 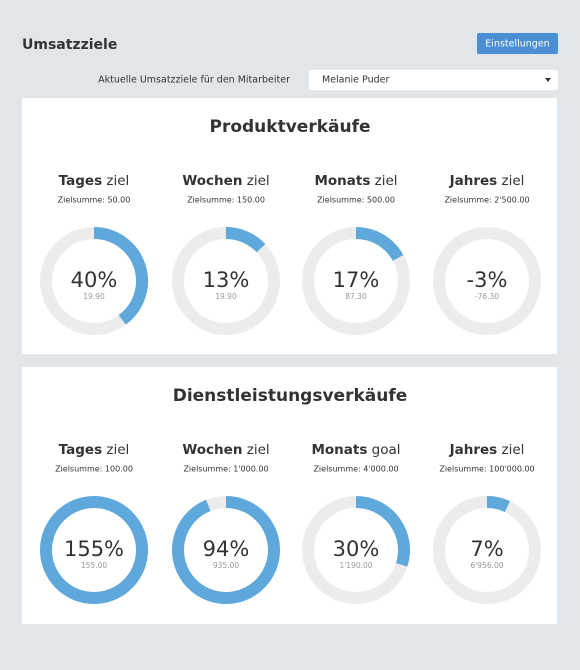 I want to click on employee-select, so click(x=433, y=80).